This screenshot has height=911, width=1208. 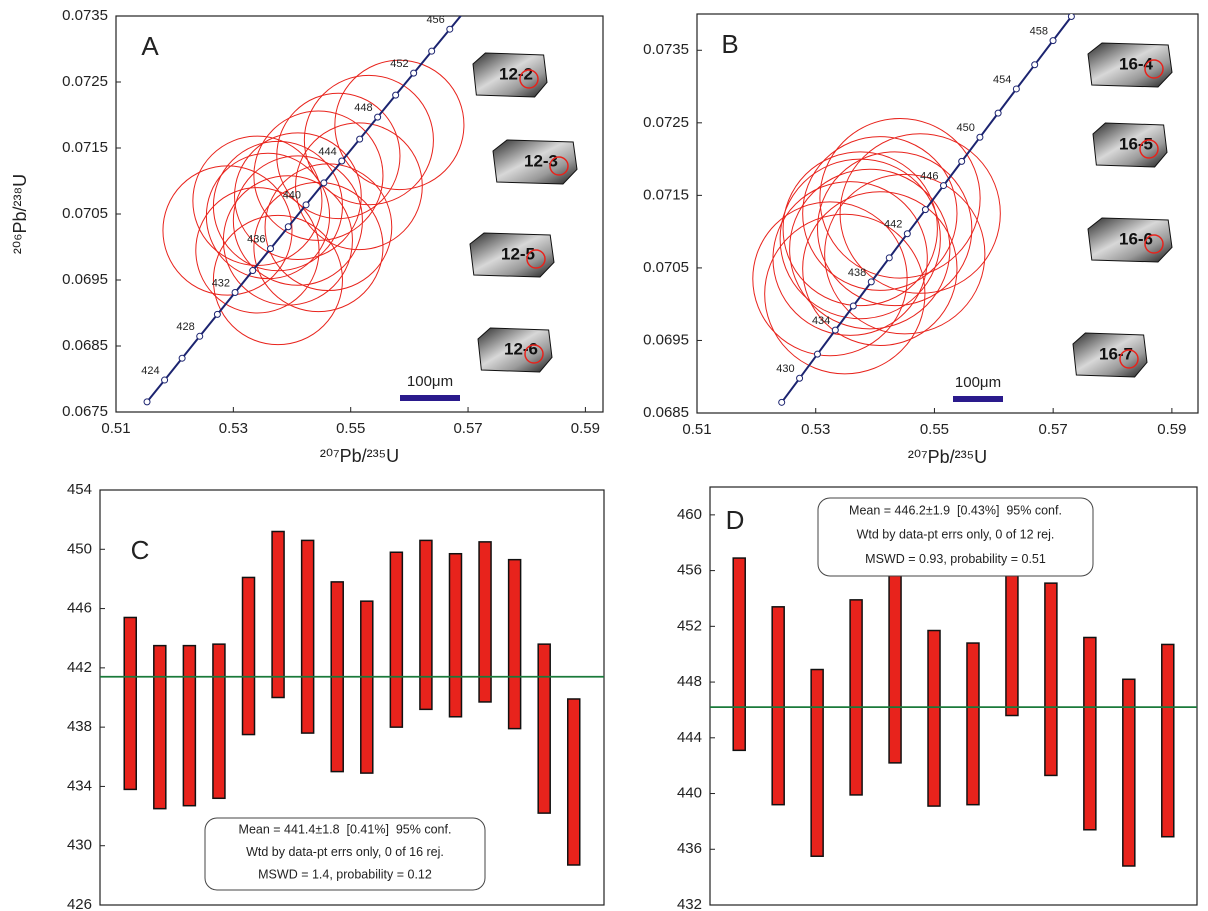 What do you see at coordinates (430, 381) in the screenshot?
I see `scale-bar-label: 100μm` at bounding box center [430, 381].